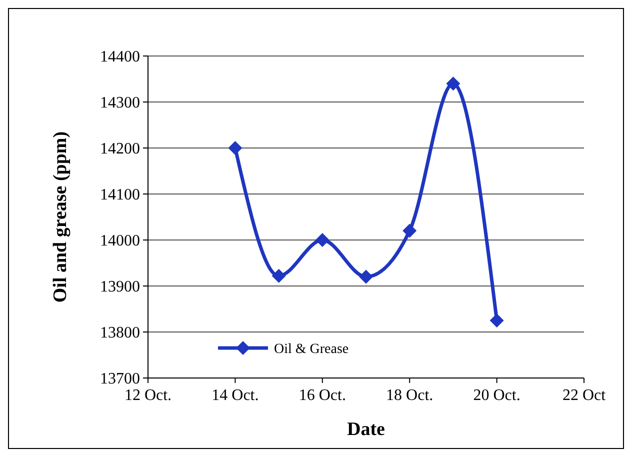 Image resolution: width=632 pixels, height=457 pixels. Describe the element at coordinates (148, 395) in the screenshot. I see `x-tick-label: 12 Oct.` at that location.